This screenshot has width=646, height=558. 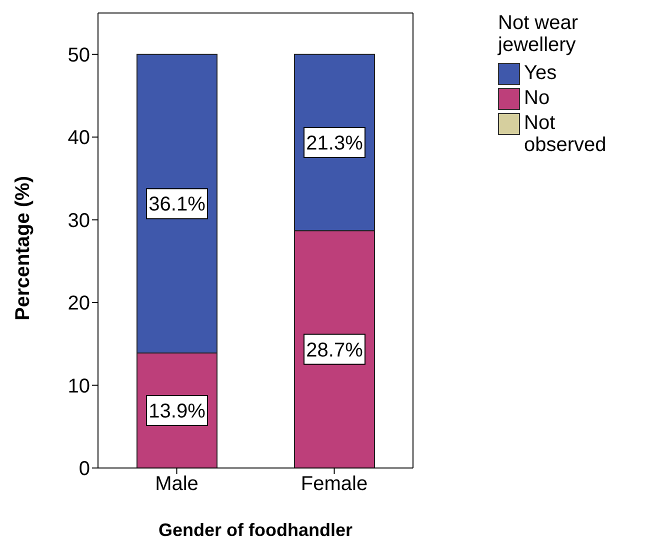 What do you see at coordinates (79, 138) in the screenshot?
I see `y-tick-label: 40` at bounding box center [79, 138].